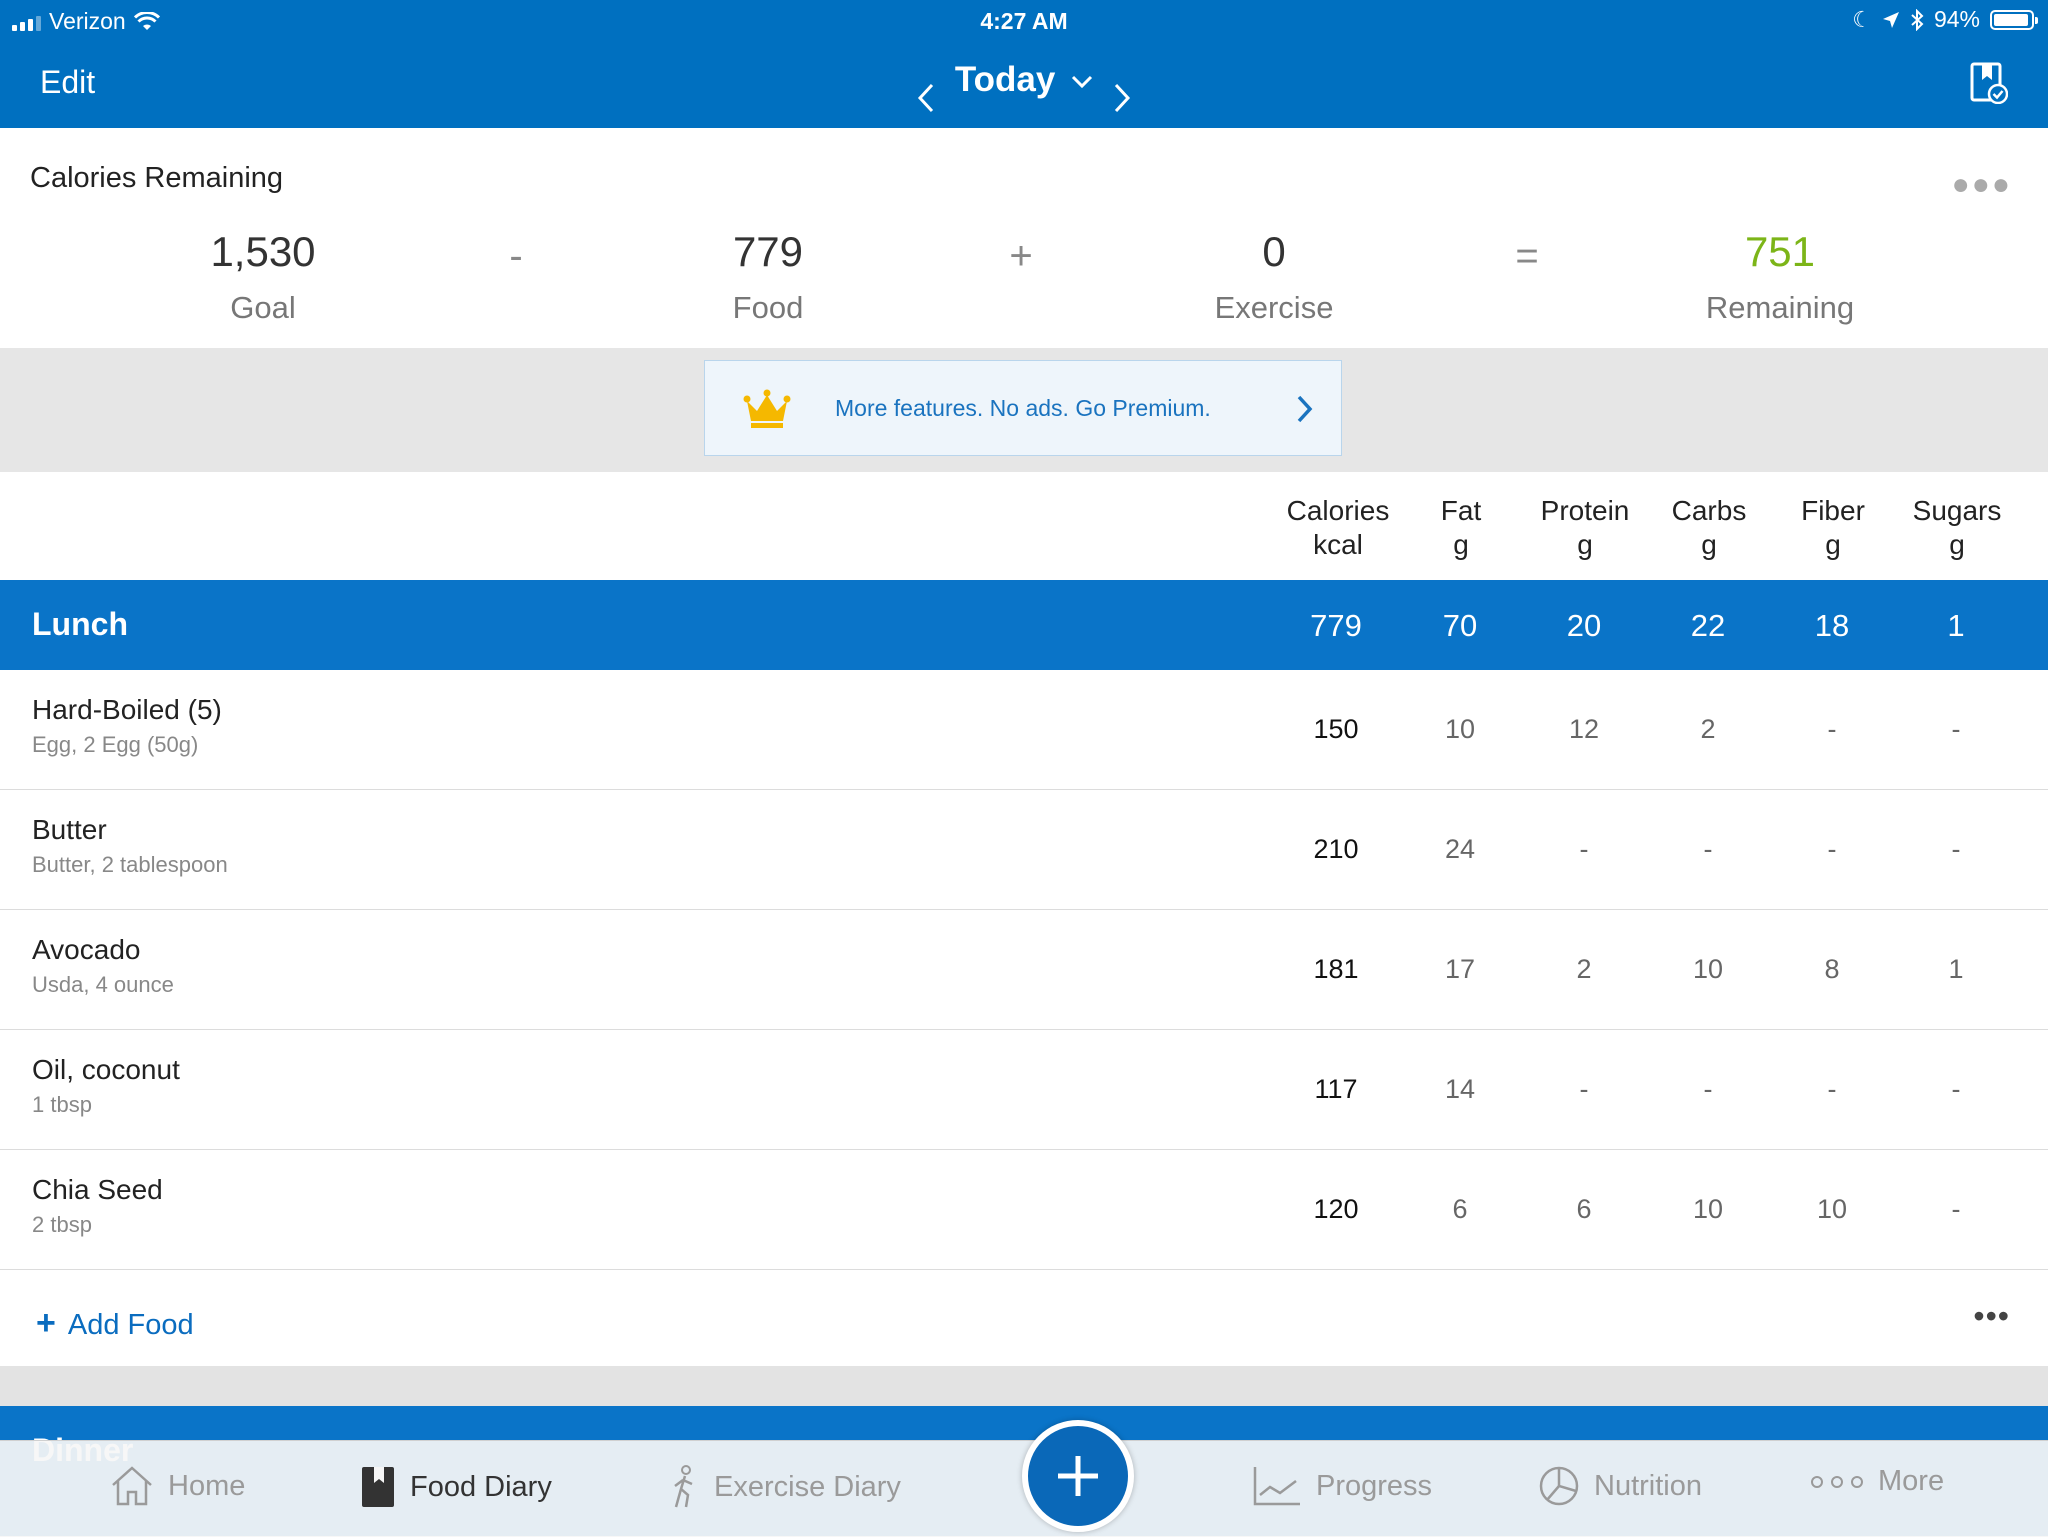 This screenshot has height=1537, width=2048. What do you see at coordinates (68, 82) in the screenshot?
I see `edit-button: Edit` at bounding box center [68, 82].